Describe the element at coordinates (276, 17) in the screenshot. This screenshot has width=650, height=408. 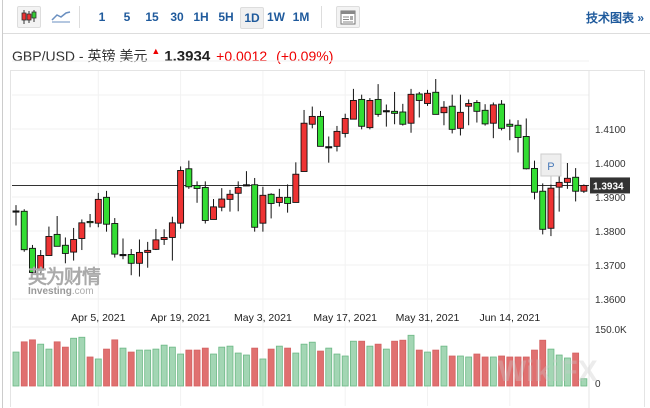
I see `interval-1w: 1W` at that location.